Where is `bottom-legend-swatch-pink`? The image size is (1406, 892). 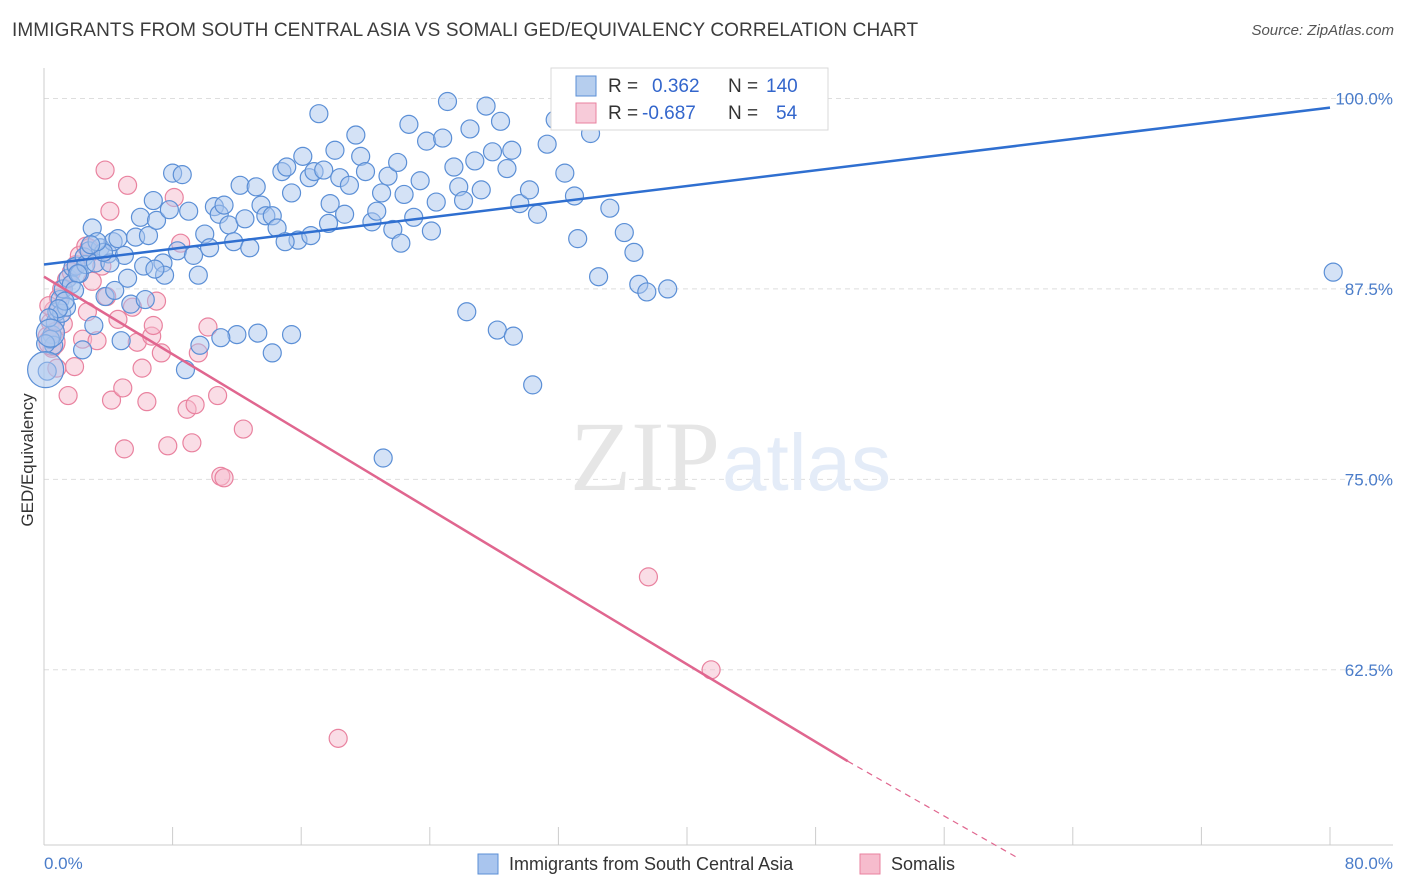 bottom-legend-swatch-pink is located at coordinates (870, 864).